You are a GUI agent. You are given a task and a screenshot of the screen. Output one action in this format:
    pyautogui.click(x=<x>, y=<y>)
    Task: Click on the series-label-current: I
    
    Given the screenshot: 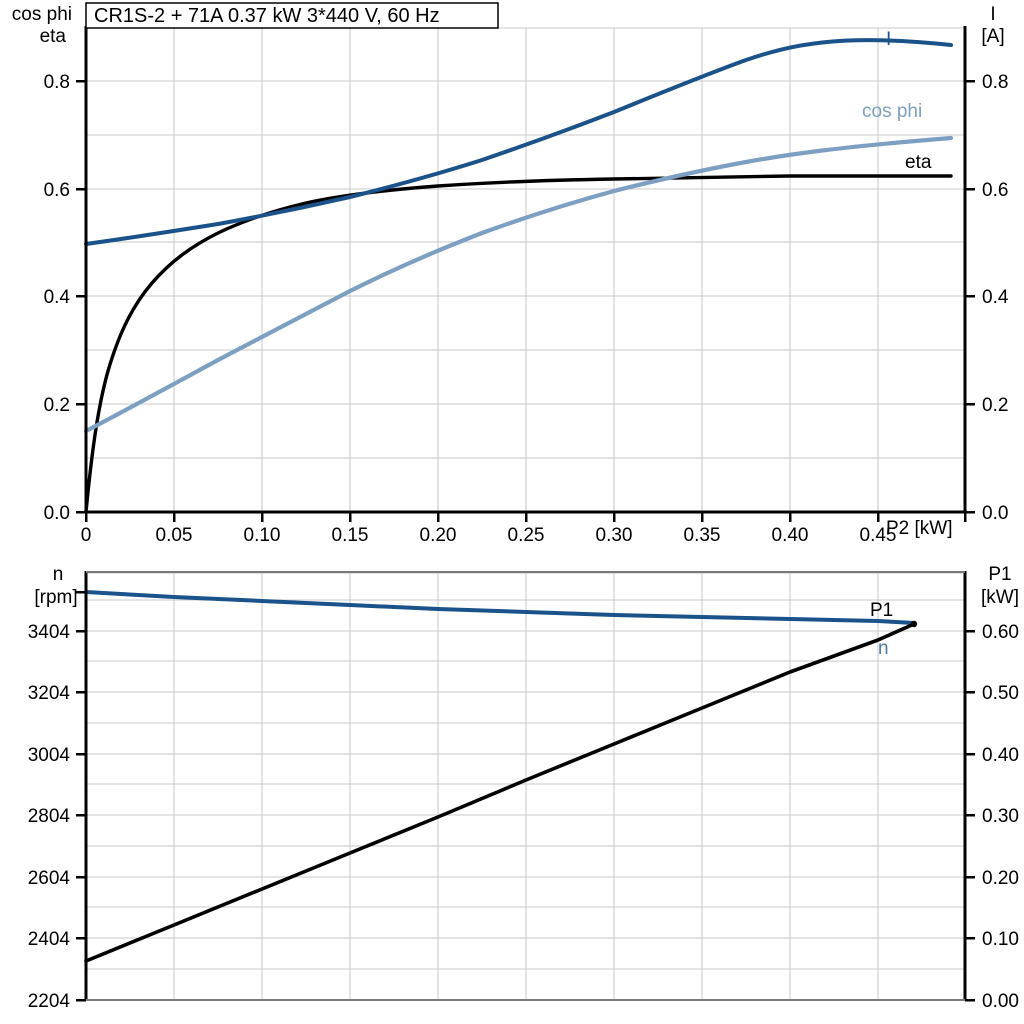 What is the action you would take?
    pyautogui.click(x=888, y=39)
    